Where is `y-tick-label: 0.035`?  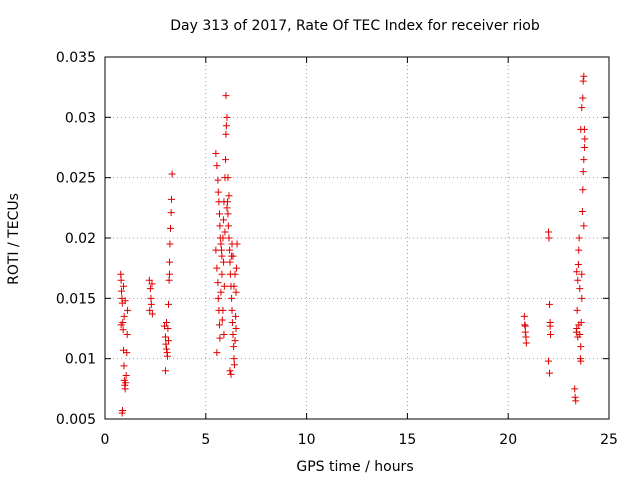 y-tick-label: 0.035 is located at coordinates (76, 58).